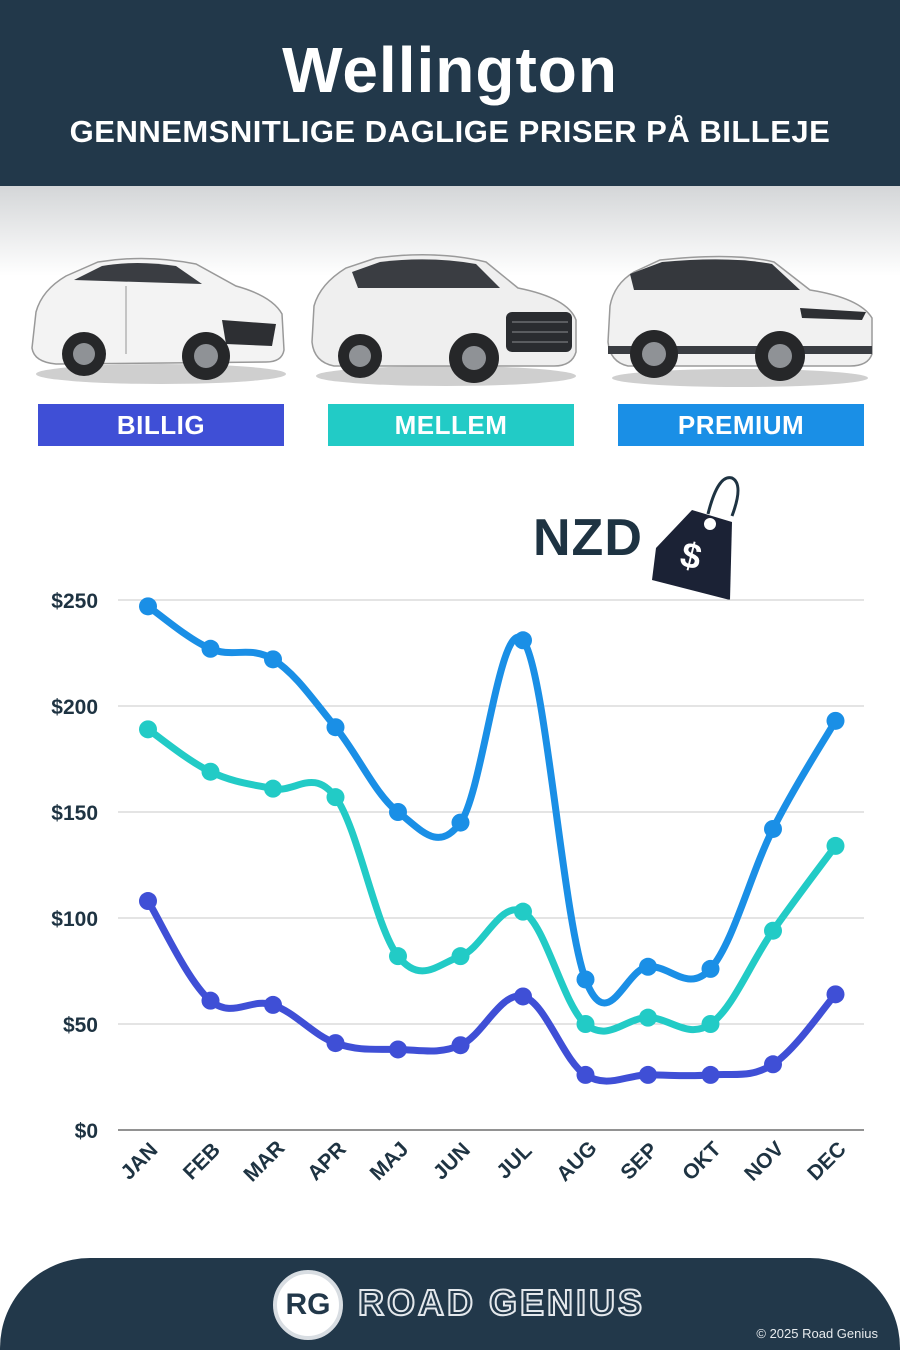  I want to click on x-tick-label: MAJ, so click(390, 1162).